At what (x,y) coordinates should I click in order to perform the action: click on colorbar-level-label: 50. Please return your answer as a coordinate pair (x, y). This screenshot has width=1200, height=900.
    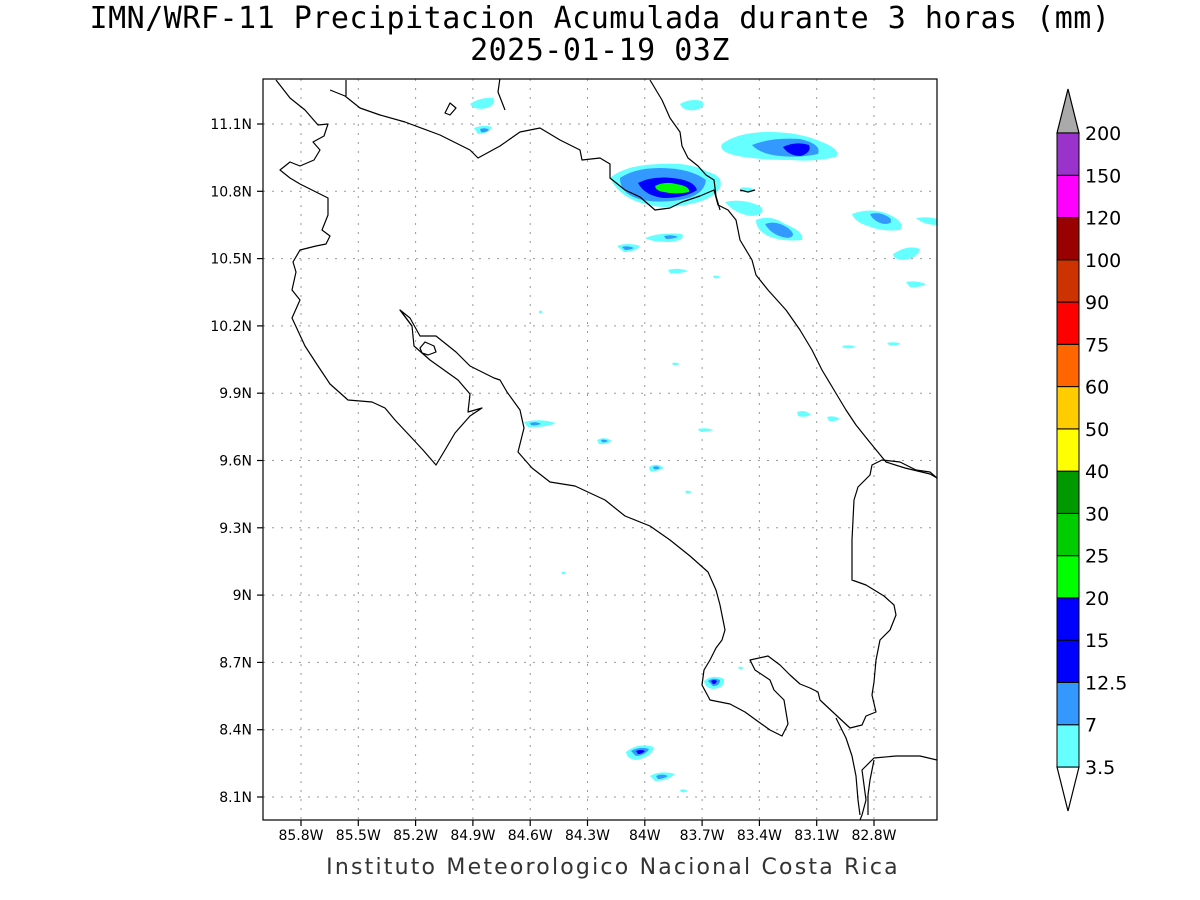
    Looking at the image, I should click on (1097, 430).